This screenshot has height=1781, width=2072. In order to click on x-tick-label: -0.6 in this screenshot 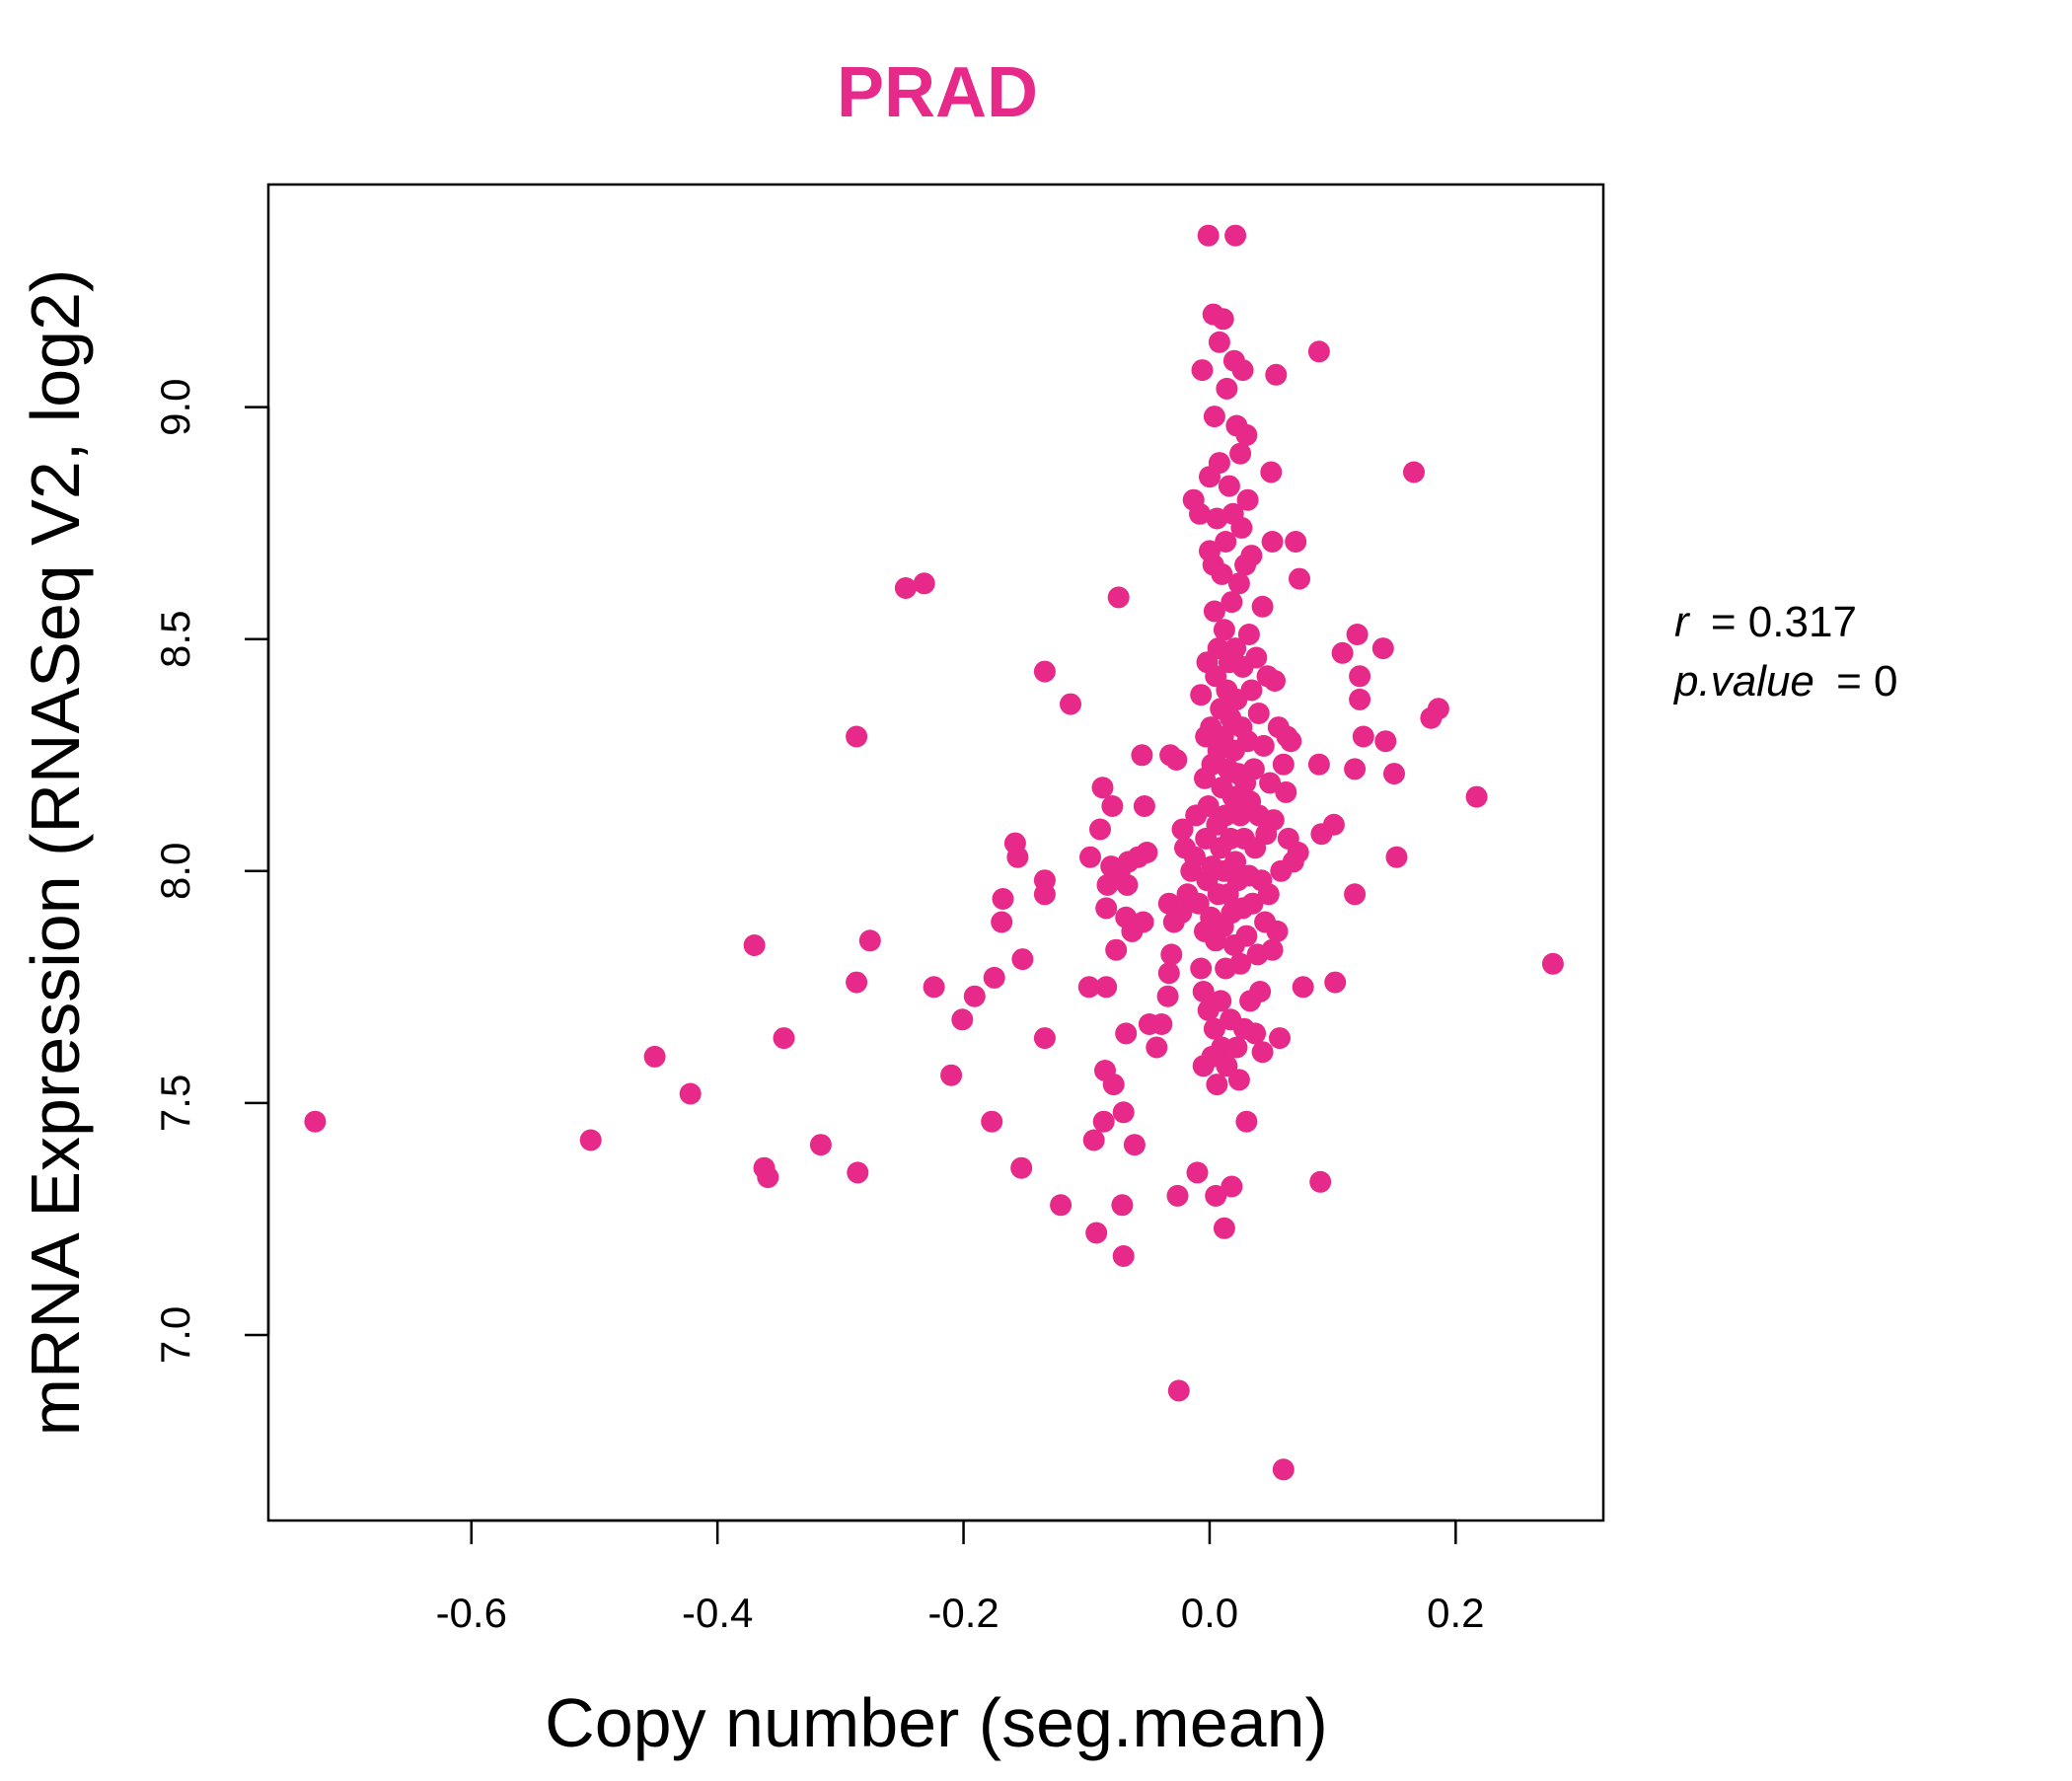, I will do `click(472, 1613)`.